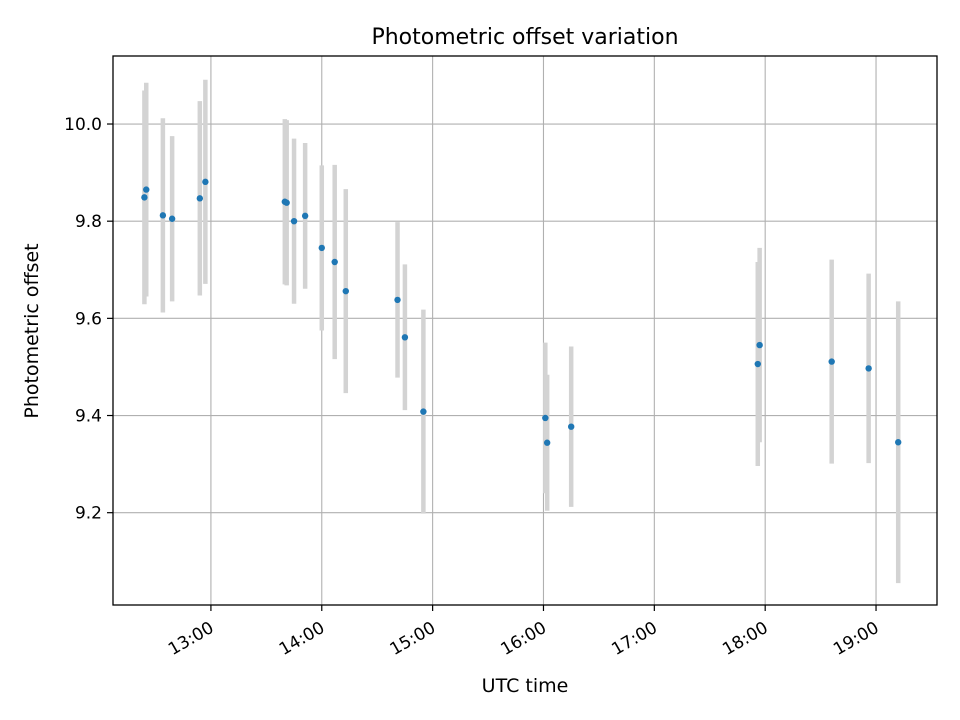 Image resolution: width=960 pixels, height=720 pixels. Describe the element at coordinates (524, 37) in the screenshot. I see `chart-title: Photometric offset variation` at that location.